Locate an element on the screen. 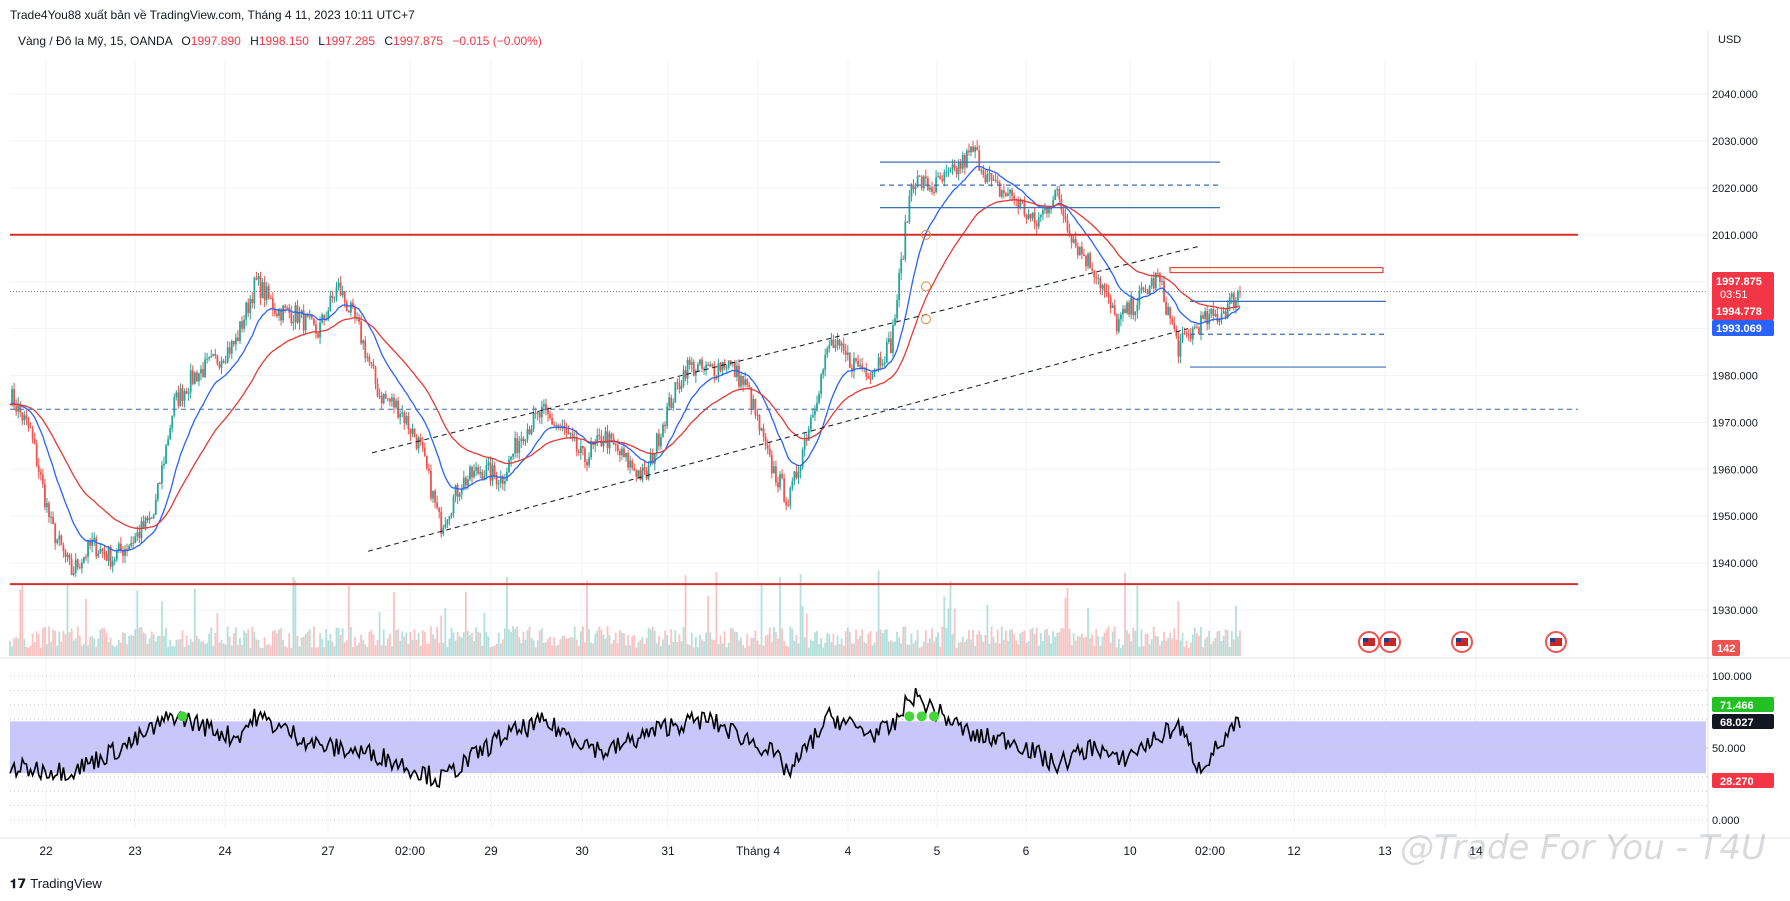 The image size is (1790, 901). price-tick-label: 1960.000 is located at coordinates (1735, 470).